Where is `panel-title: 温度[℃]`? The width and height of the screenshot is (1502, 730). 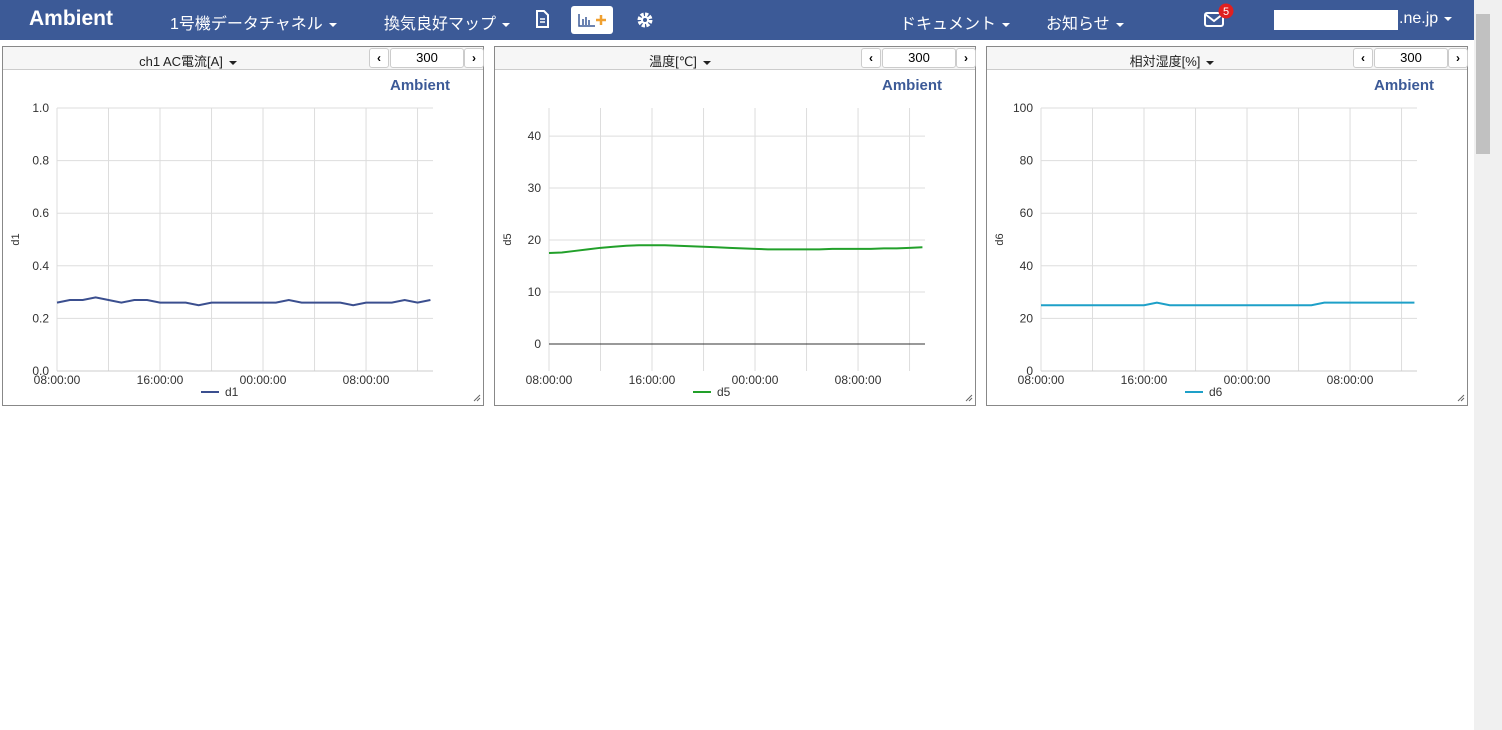
panel-title: 温度[℃] is located at coordinates (680, 60).